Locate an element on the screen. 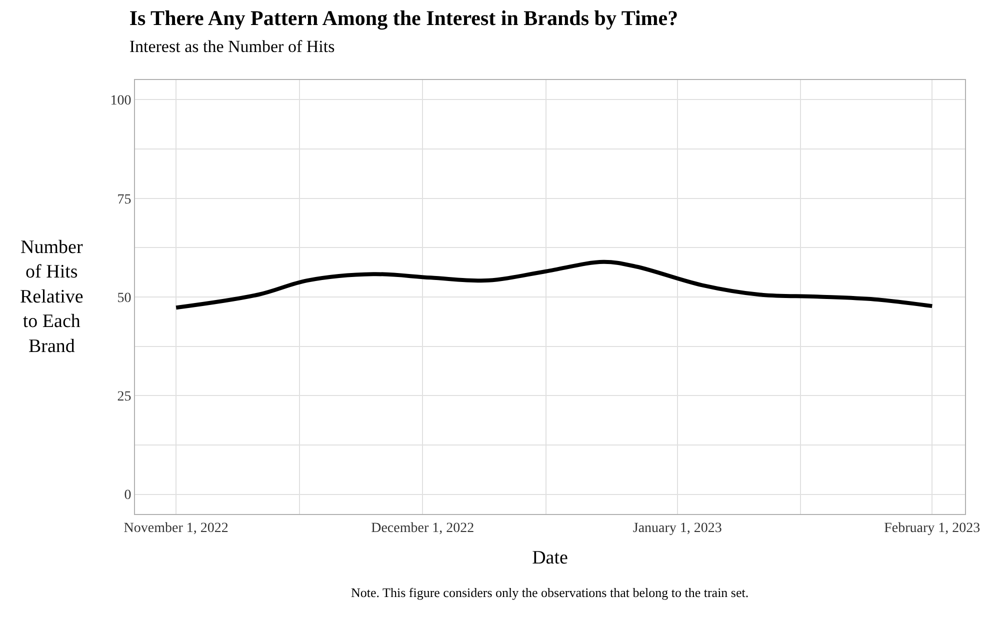  x-tick-label: January 1, 2023 is located at coordinates (677, 528).